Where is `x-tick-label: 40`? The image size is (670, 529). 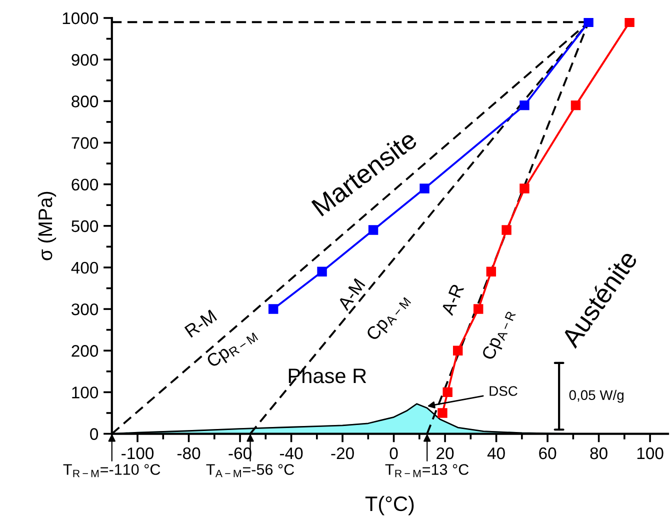 x-tick-label: 40 is located at coordinates (496, 453).